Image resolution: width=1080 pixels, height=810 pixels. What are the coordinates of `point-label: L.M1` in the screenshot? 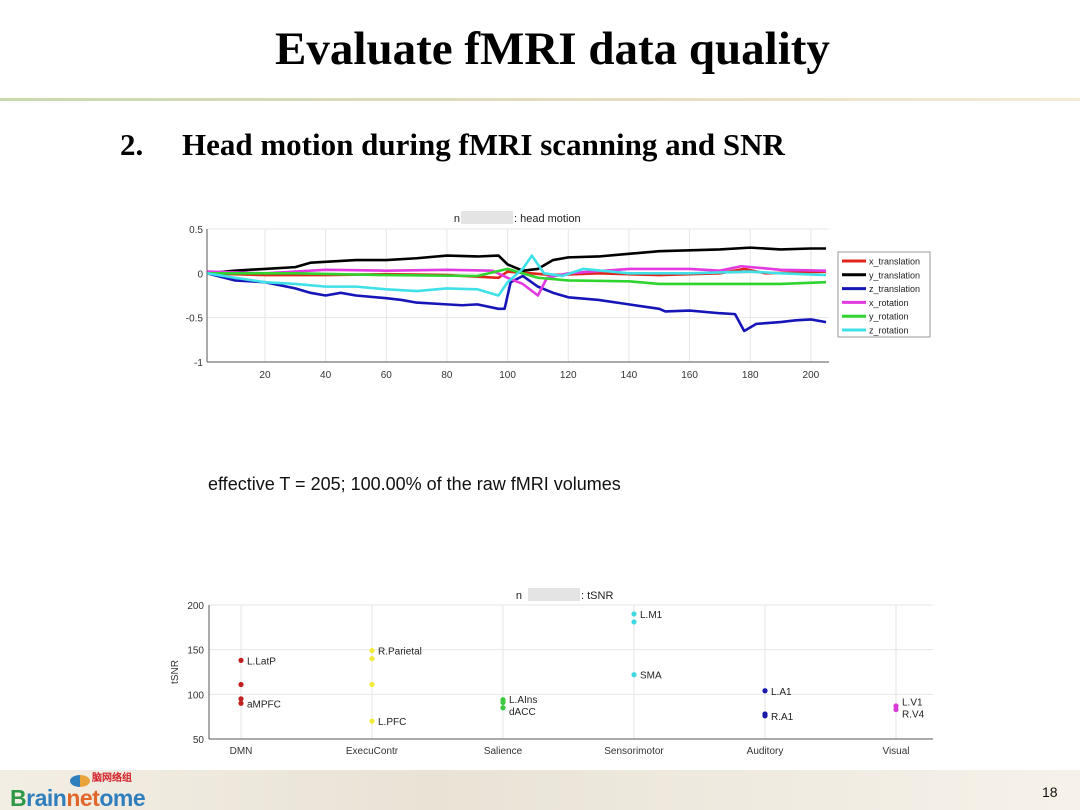 It's located at (651, 615).